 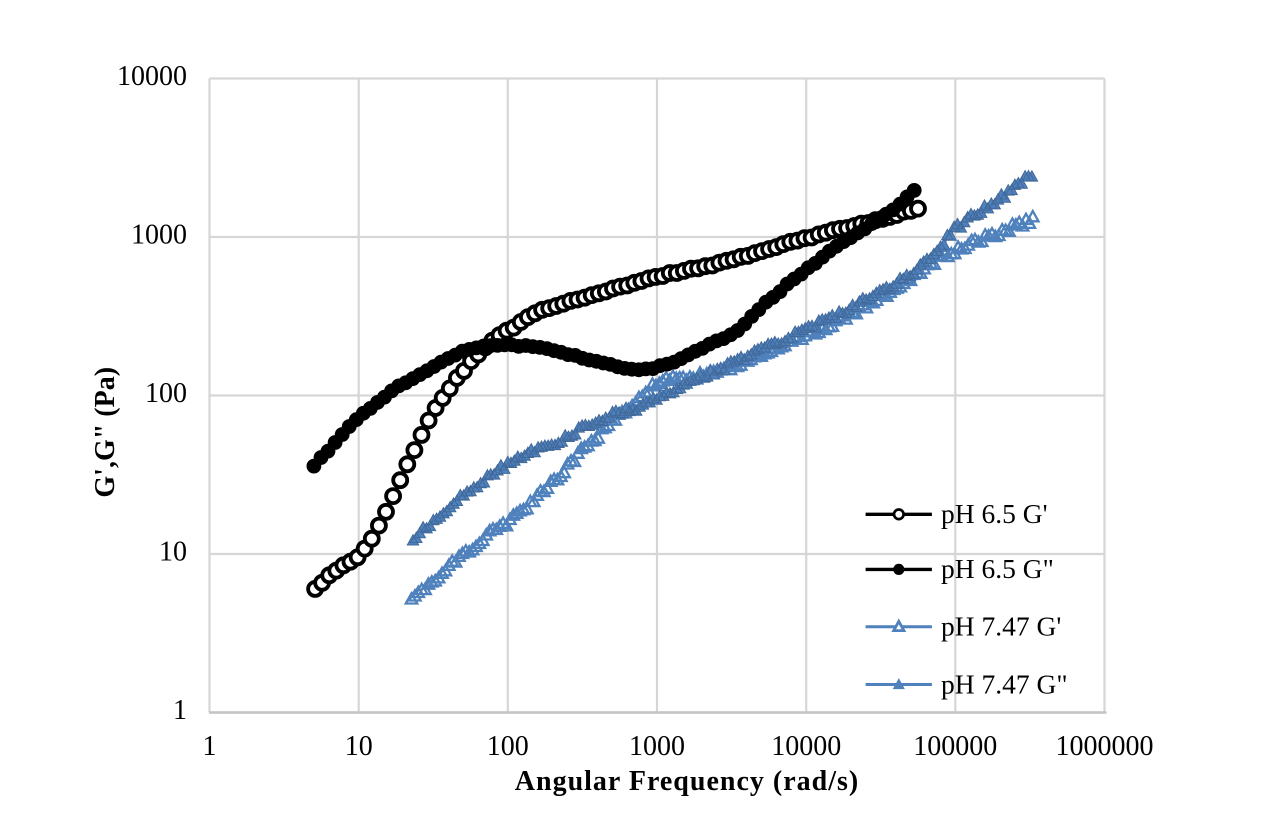 I want to click on svg-text: pH 7.47 G', so click(x=1001, y=626).